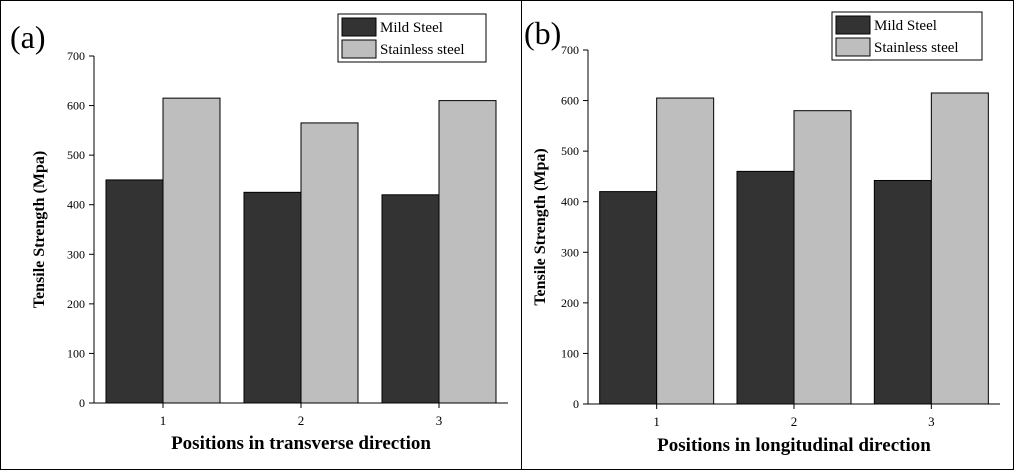 The height and width of the screenshot is (472, 1014). I want to click on panel-a-ytick-label: 0, so click(82, 403).